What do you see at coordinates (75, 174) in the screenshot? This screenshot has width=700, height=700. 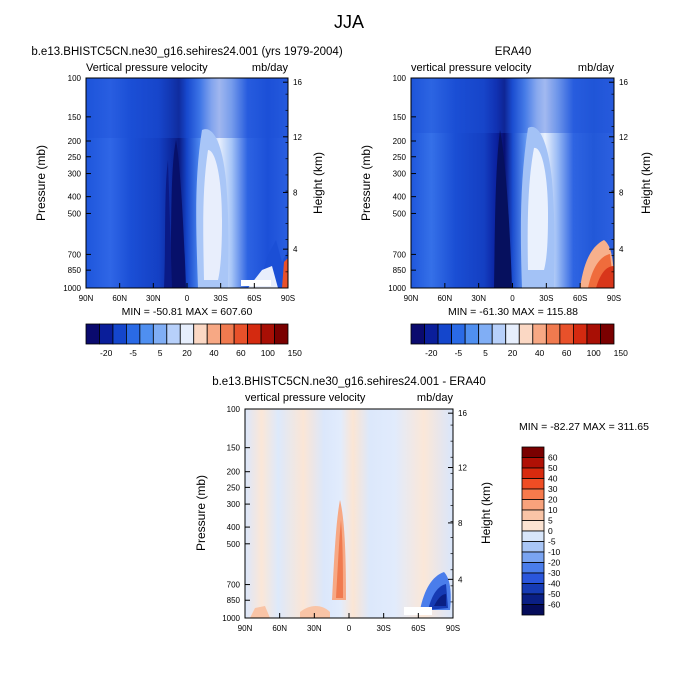 I see `panel-model-y-tick-label: 300` at bounding box center [75, 174].